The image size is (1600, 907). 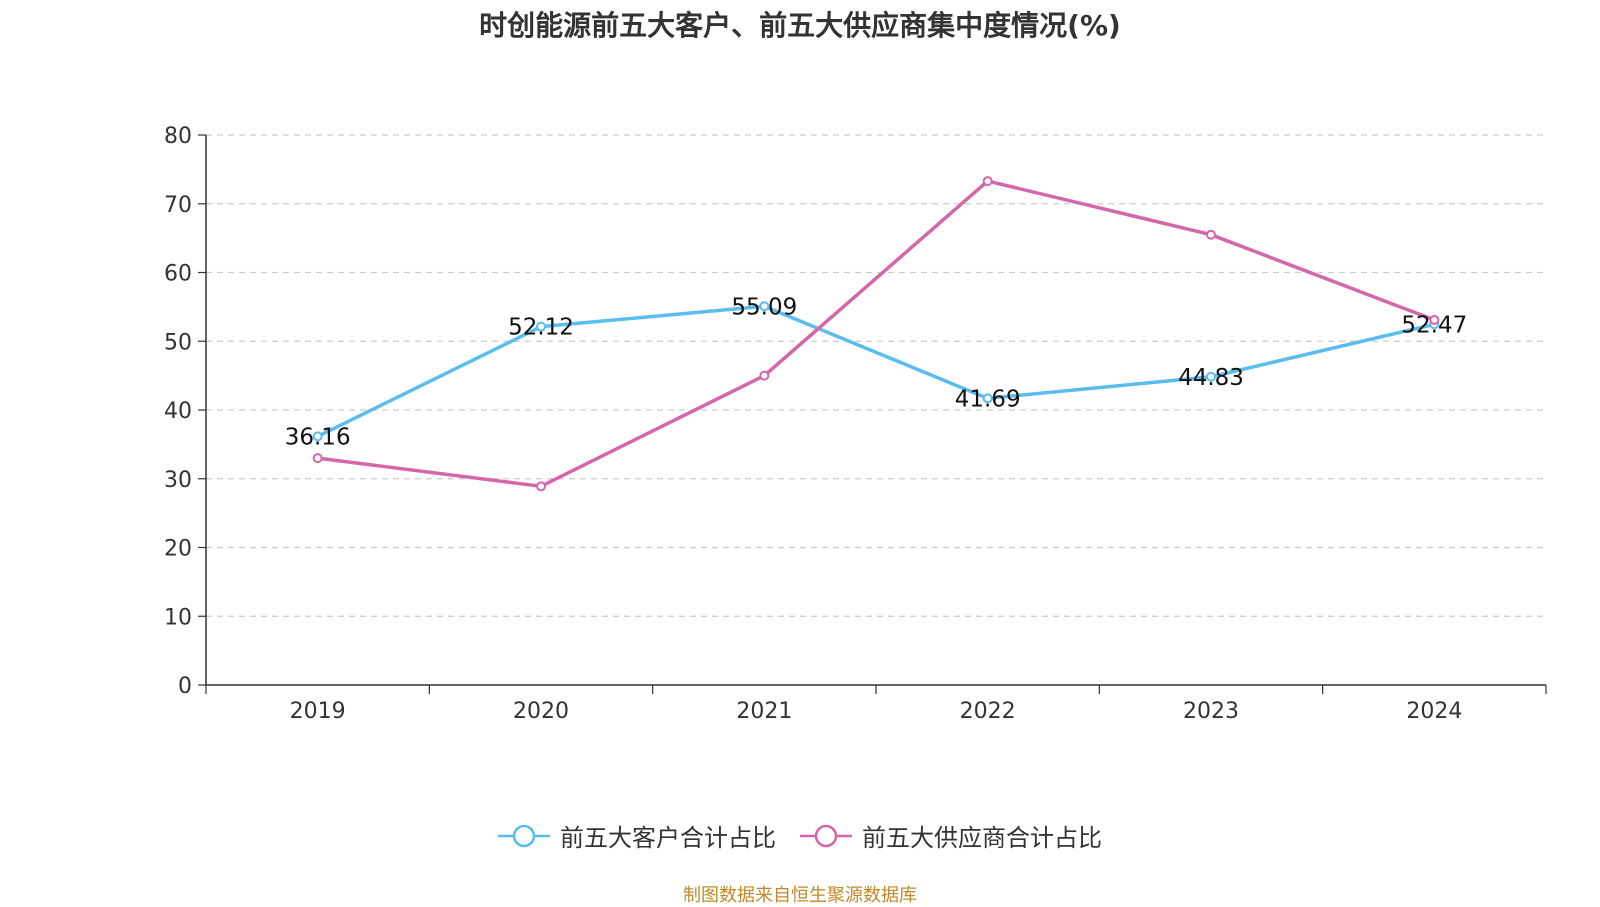 I want to click on chart-title: 时创能源前五大客户、前五大供应商集中度情况(%), so click(x=800, y=25).